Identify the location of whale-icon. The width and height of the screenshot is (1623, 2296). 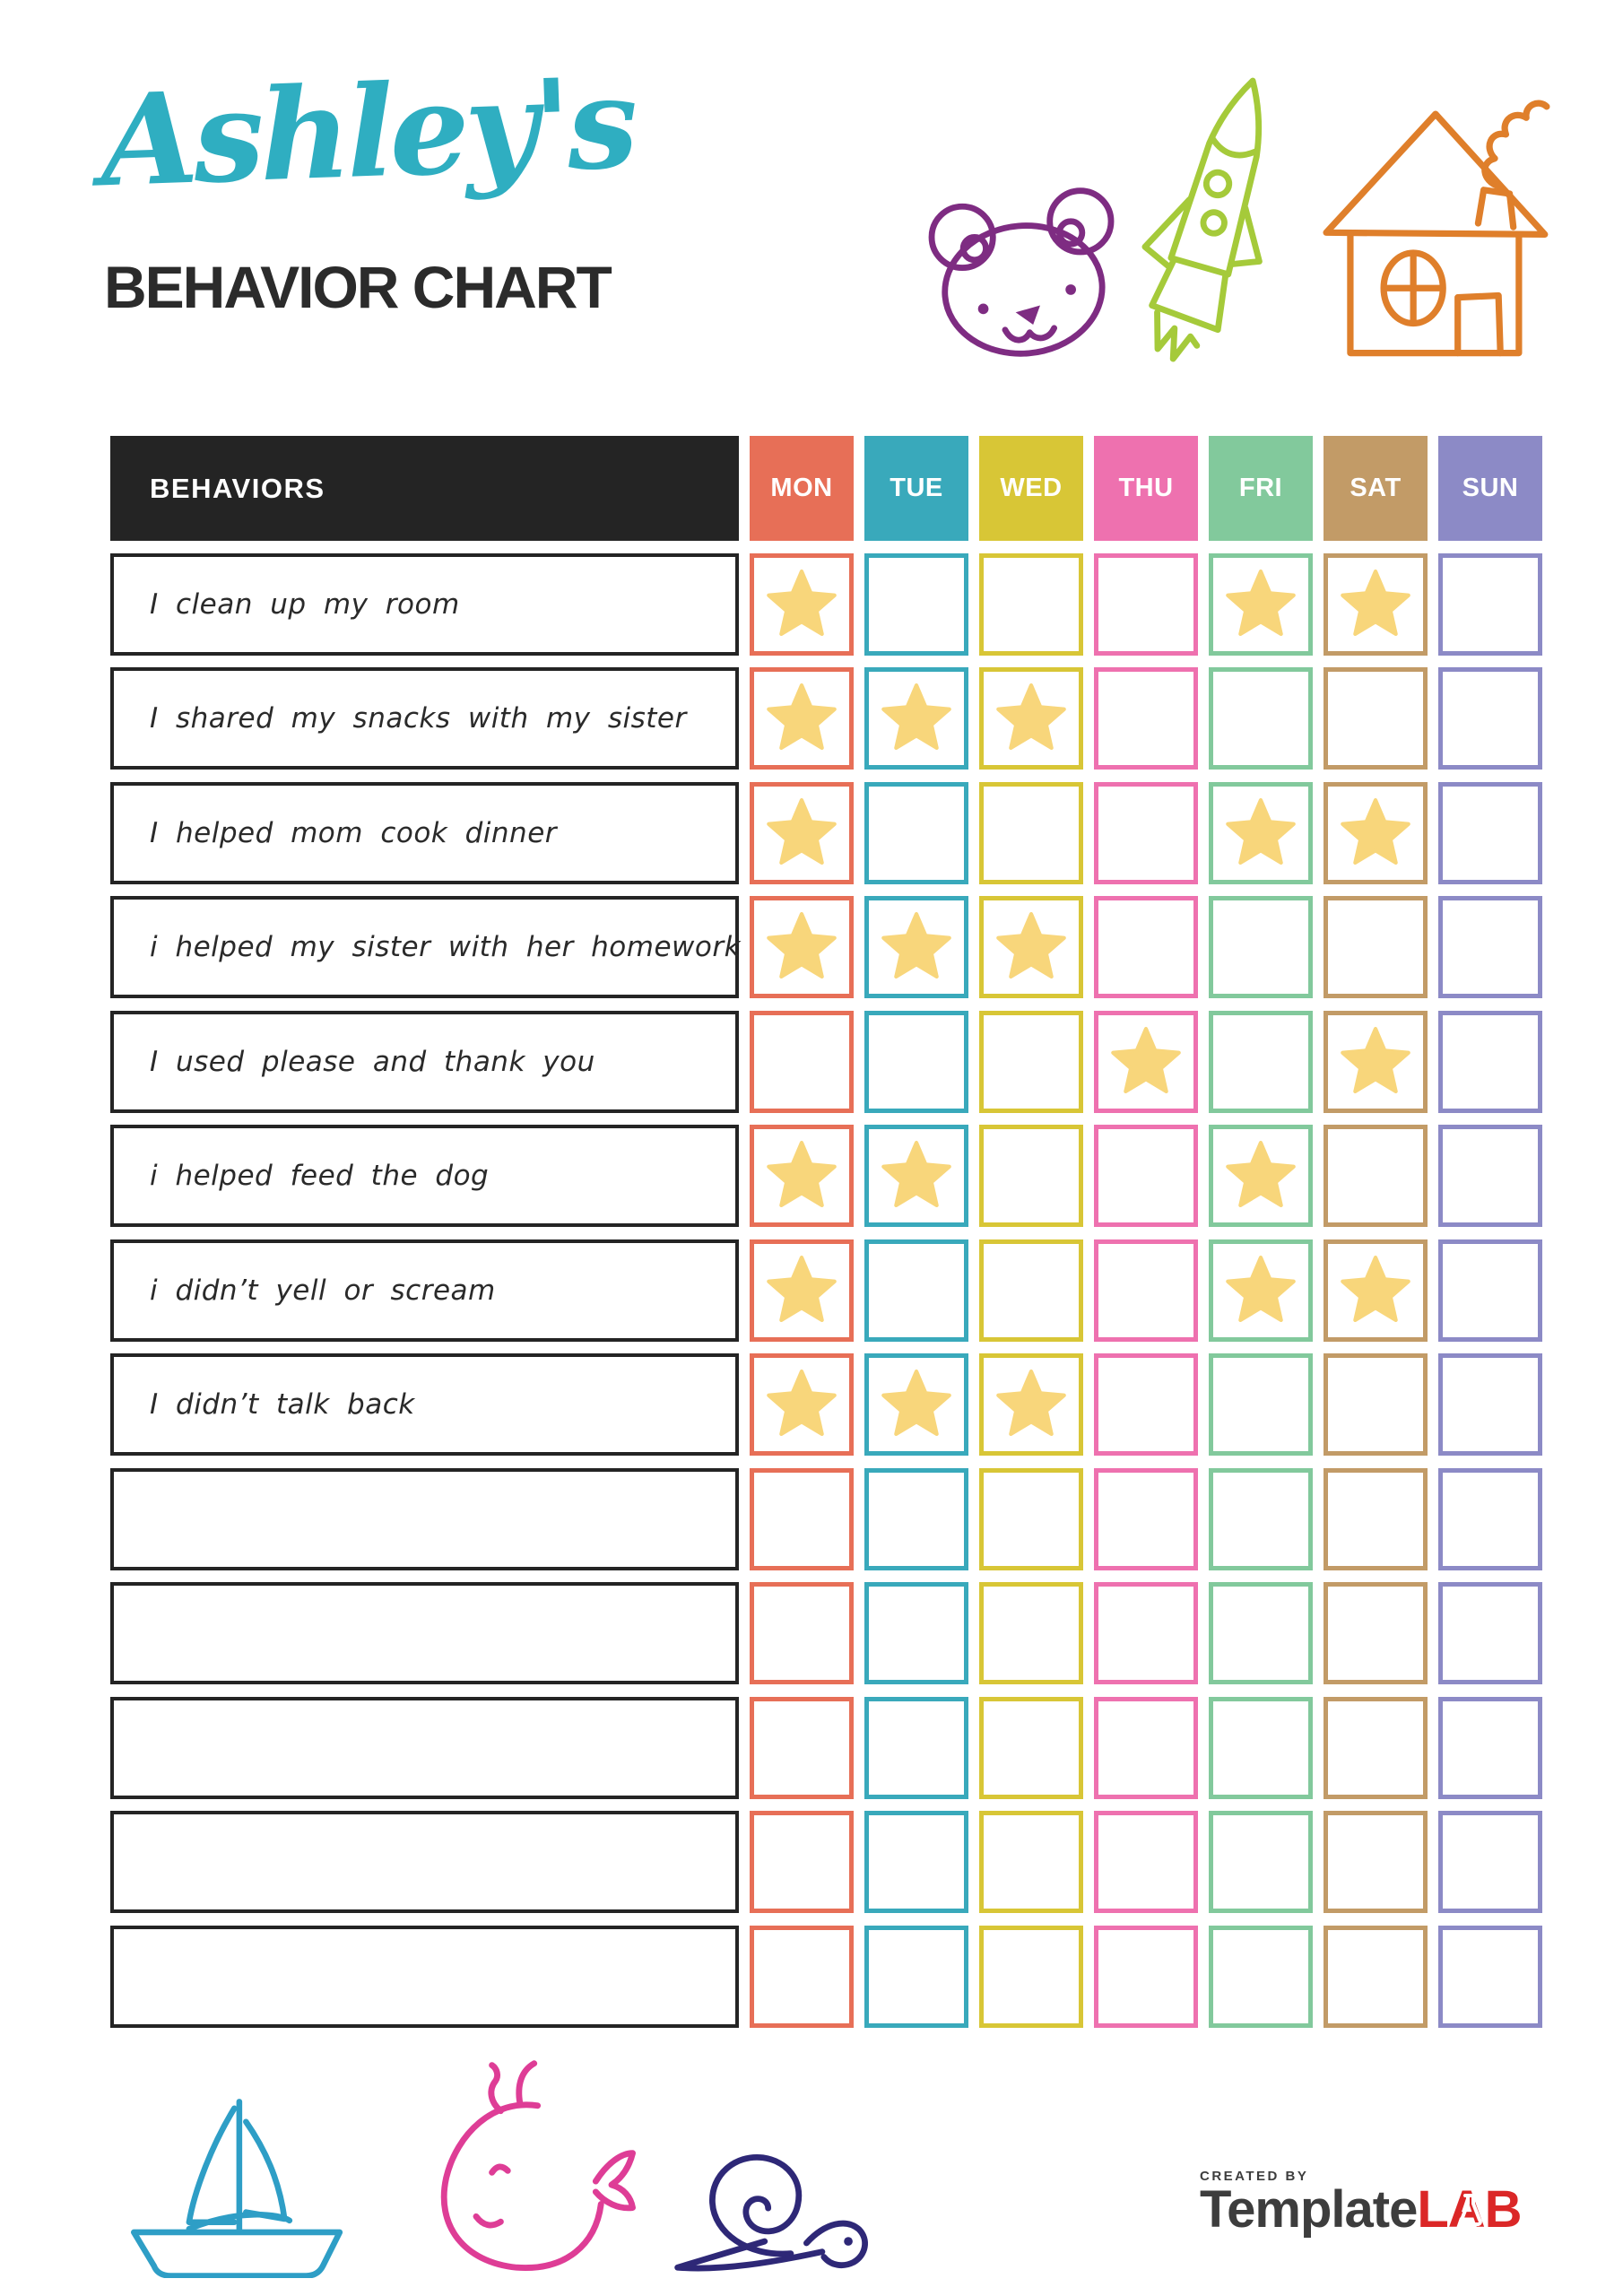
(538, 2165).